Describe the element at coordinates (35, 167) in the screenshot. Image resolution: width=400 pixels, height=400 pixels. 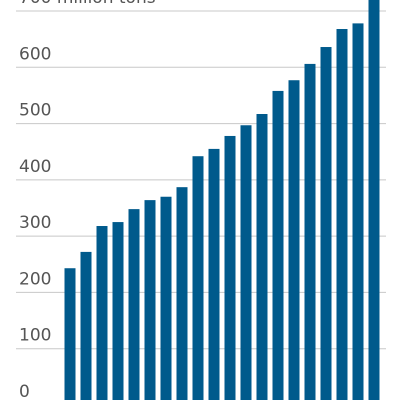
I see `y-tick-label: 400` at that location.